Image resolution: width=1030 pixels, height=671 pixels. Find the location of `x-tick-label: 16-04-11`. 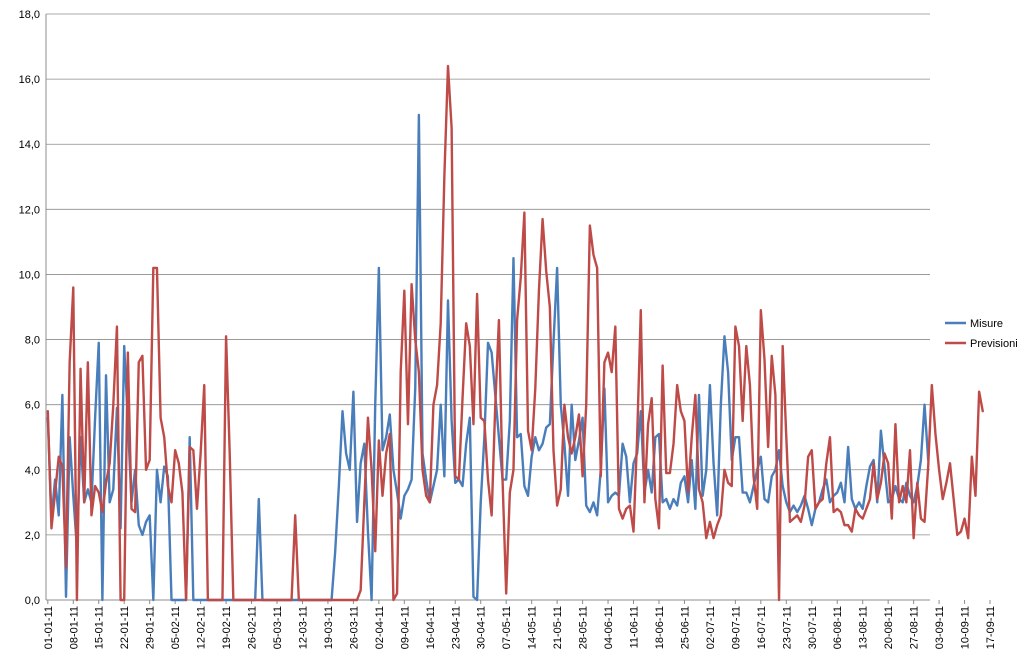

x-tick-label: 16-04-11 is located at coordinates (431, 627).